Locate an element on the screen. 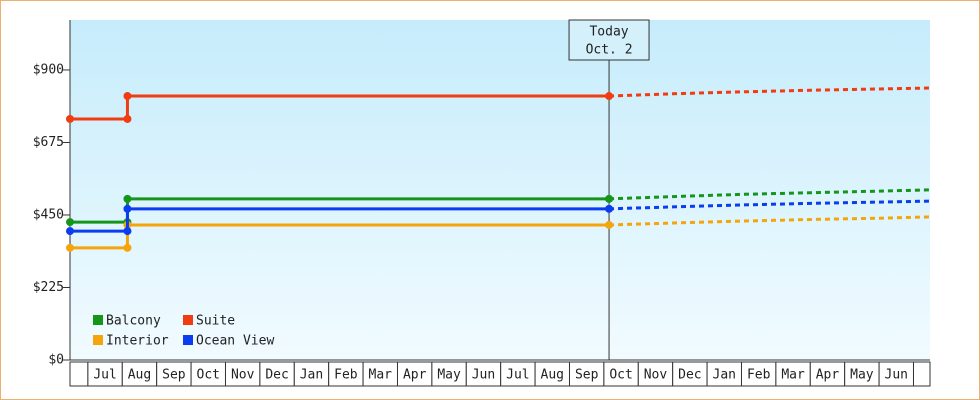  legend-label: Interior is located at coordinates (137, 341).